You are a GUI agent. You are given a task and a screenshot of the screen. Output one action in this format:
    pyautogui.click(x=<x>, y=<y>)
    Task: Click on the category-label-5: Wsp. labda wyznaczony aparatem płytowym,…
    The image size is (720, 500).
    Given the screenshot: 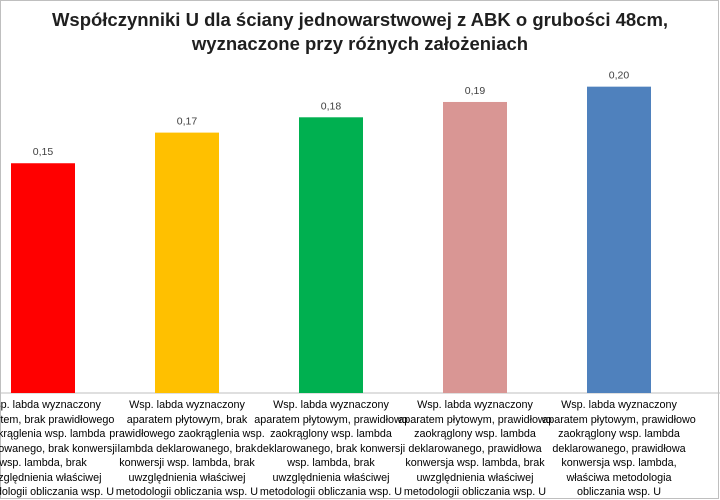 What is the action you would take?
    pyautogui.click(x=619, y=448)
    